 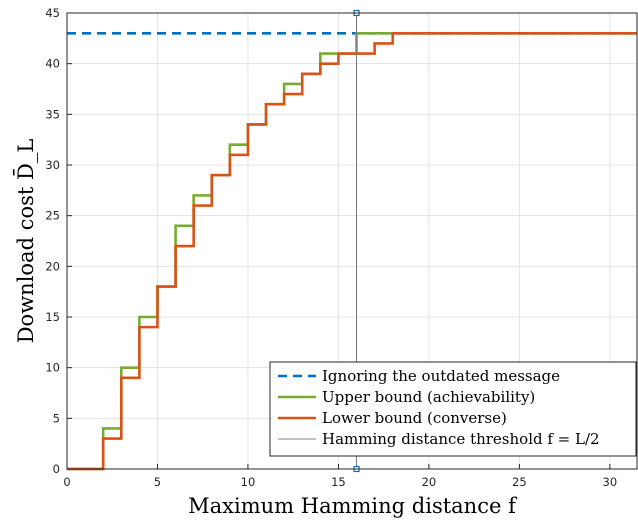 I want to click on x-tick-label: 25, so click(x=519, y=482).